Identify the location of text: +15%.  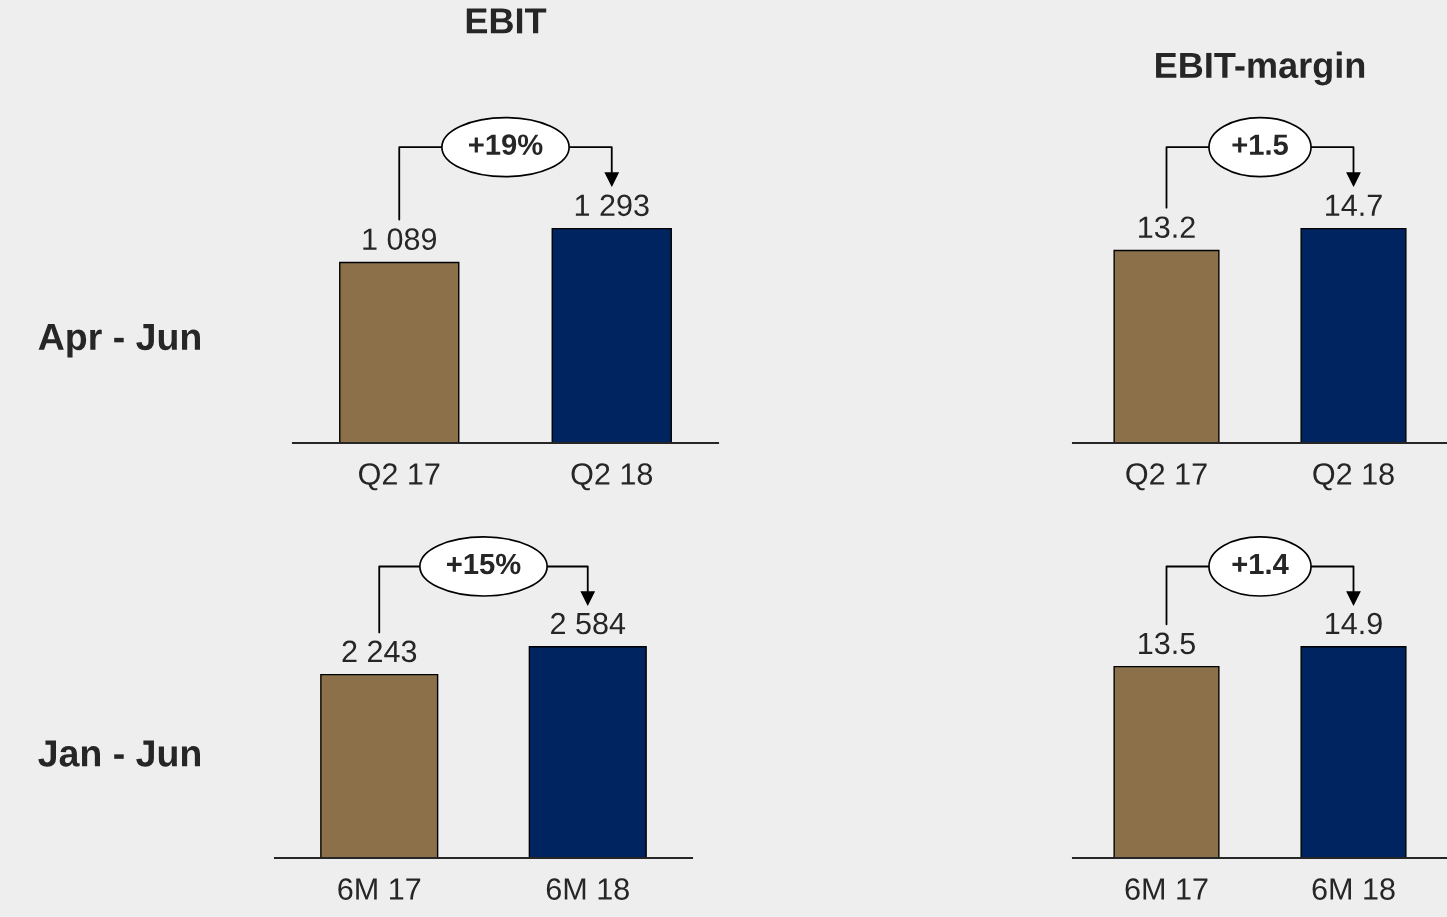
(484, 564).